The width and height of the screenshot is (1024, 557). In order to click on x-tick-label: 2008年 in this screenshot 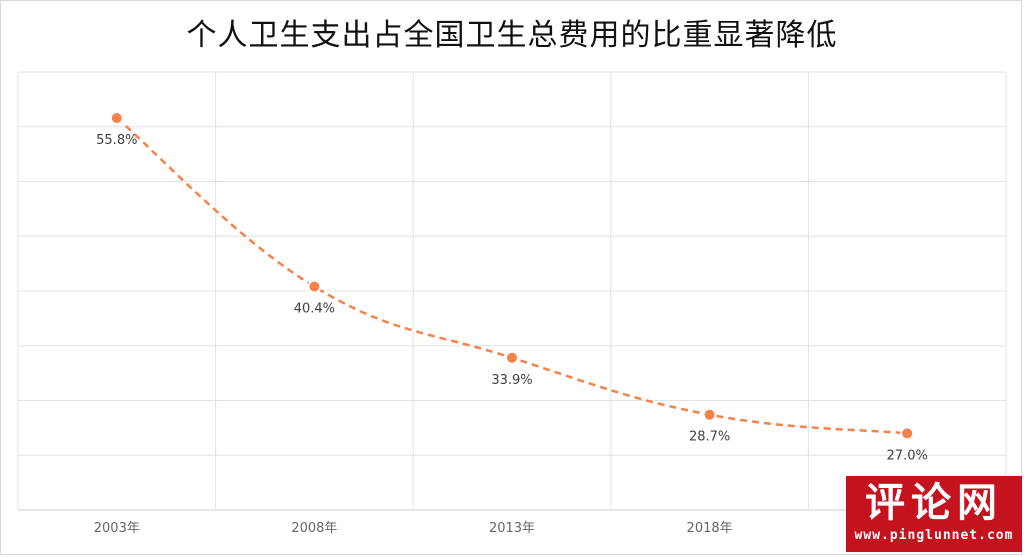, I will do `click(314, 528)`.